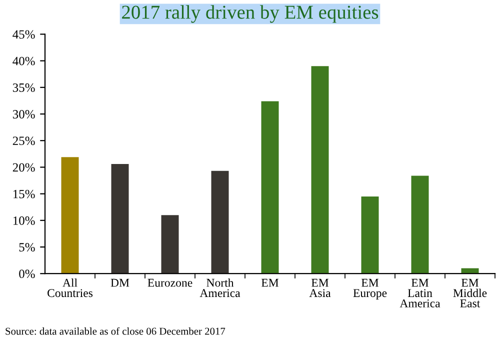  What do you see at coordinates (250, 14) in the screenshot?
I see `chart-title: 2017 rally driven by EM equities` at bounding box center [250, 14].